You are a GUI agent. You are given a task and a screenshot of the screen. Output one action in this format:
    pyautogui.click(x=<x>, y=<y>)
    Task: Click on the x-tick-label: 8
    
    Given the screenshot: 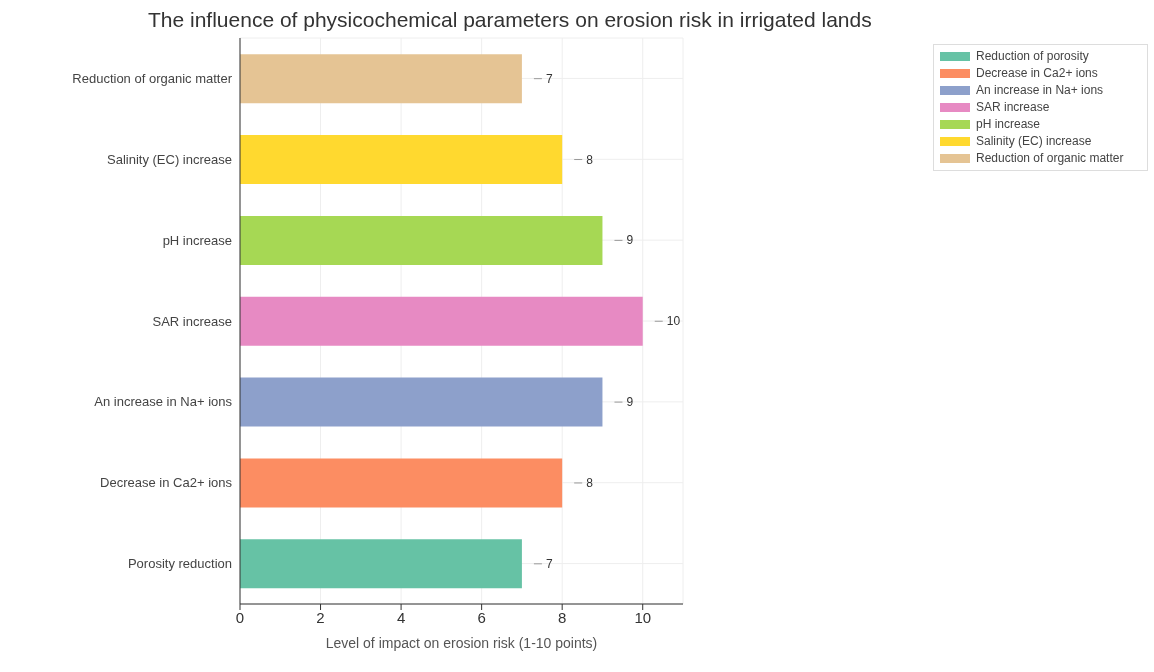 What is the action you would take?
    pyautogui.click(x=562, y=617)
    